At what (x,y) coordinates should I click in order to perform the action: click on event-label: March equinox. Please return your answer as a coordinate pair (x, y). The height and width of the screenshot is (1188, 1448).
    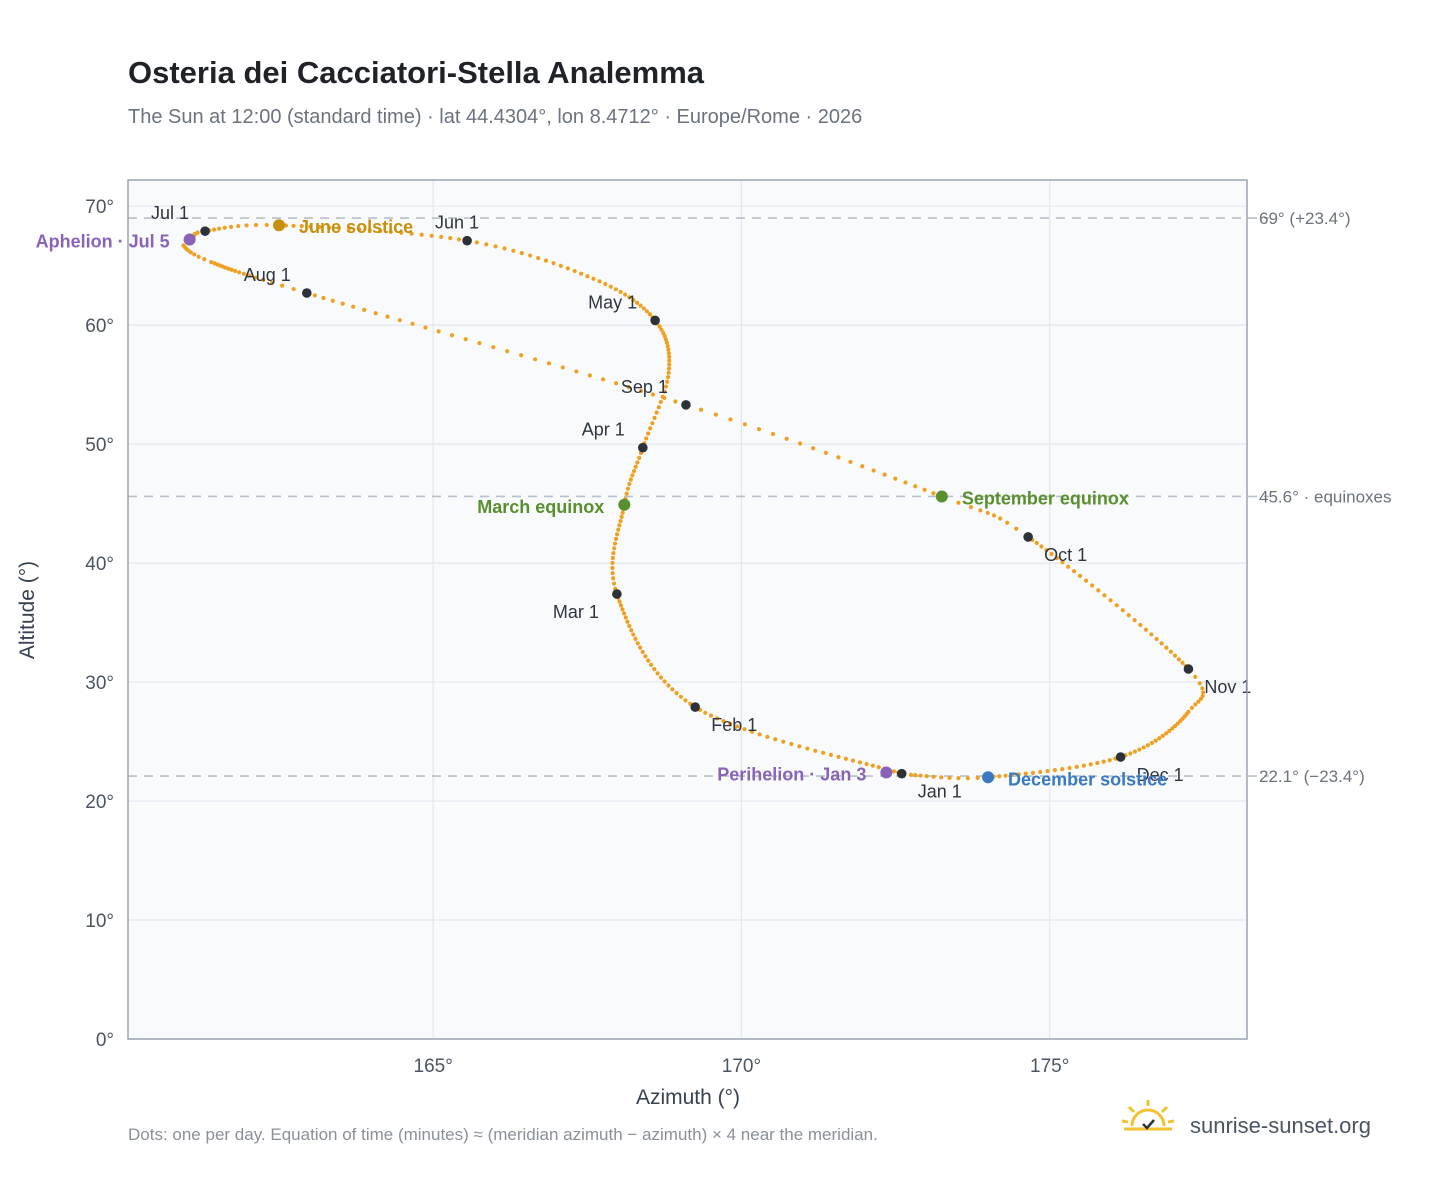
    Looking at the image, I should click on (540, 507).